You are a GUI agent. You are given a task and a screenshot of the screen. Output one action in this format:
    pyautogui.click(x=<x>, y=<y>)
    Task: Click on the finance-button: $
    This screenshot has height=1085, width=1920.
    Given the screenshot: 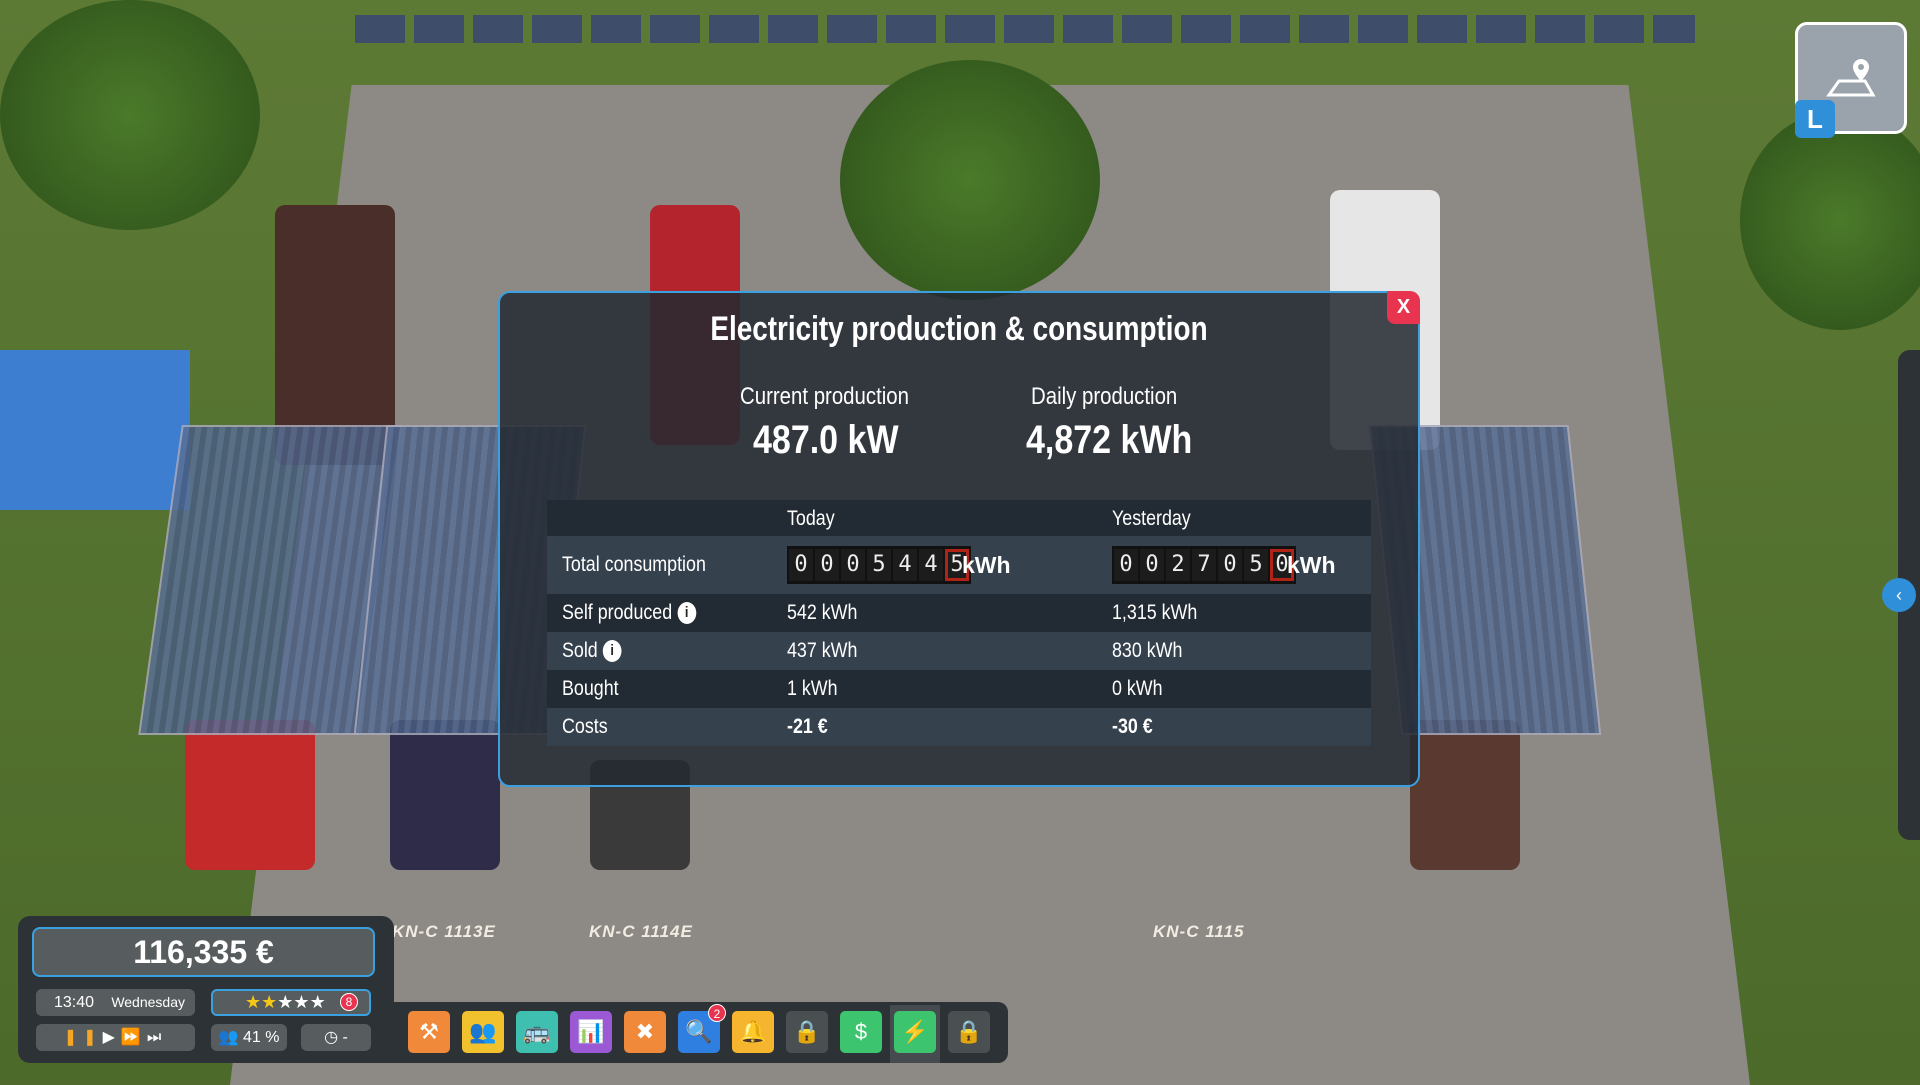 What is the action you would take?
    pyautogui.click(x=861, y=1032)
    